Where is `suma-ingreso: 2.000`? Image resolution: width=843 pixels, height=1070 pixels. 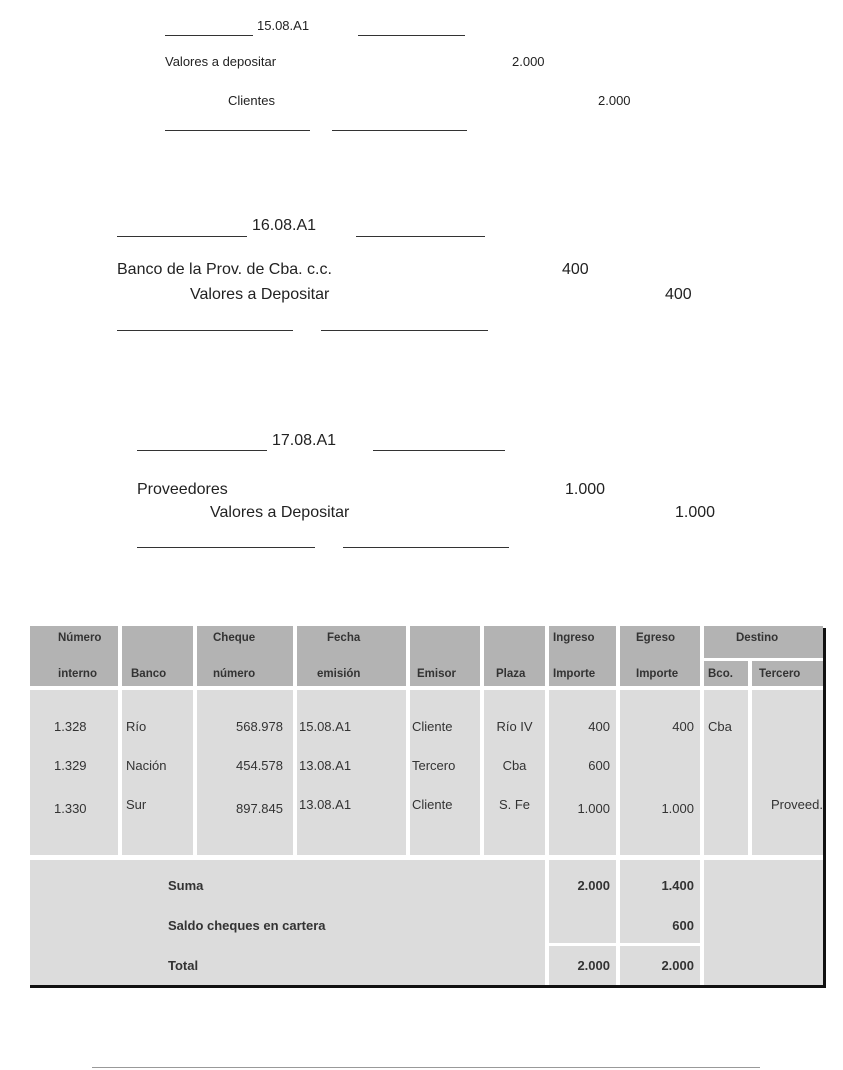 suma-ingreso: 2.000 is located at coordinates (593, 885).